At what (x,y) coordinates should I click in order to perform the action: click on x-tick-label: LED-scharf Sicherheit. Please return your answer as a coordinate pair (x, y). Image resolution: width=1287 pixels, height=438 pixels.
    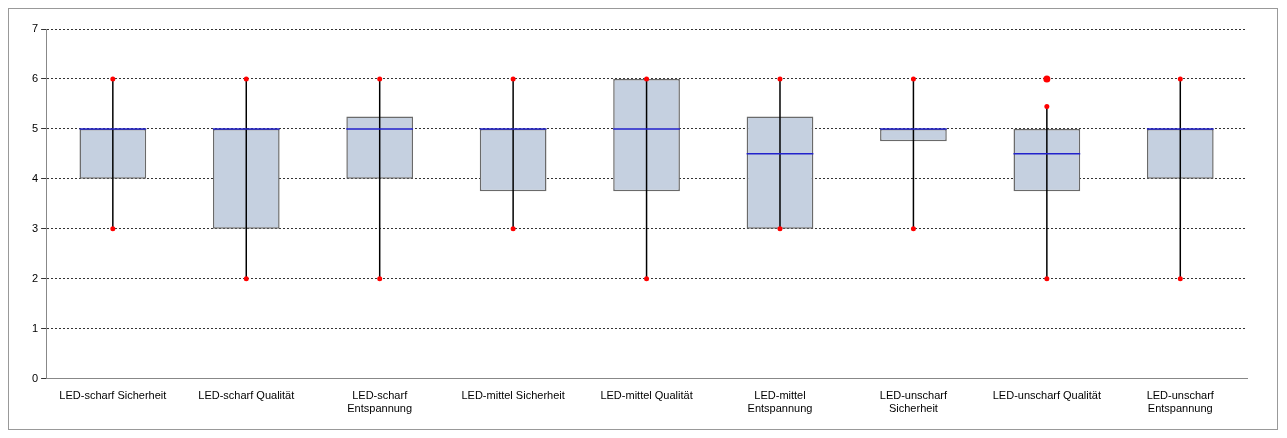
    Looking at the image, I should click on (113, 395).